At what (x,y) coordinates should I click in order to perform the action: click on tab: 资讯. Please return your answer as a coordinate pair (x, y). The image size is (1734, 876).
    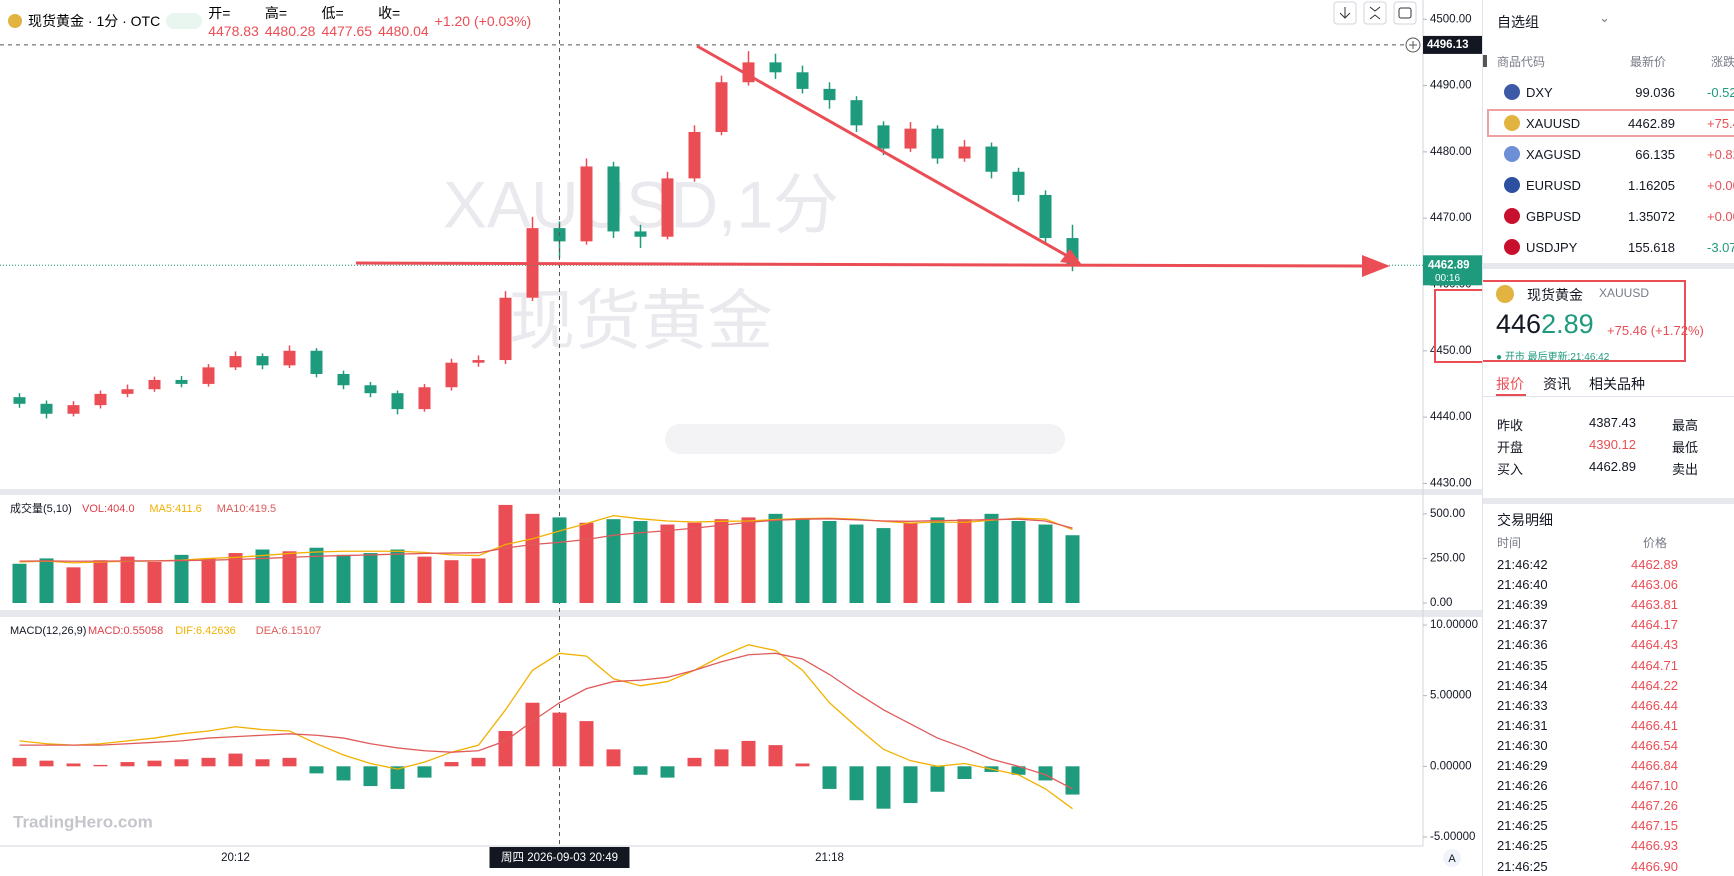
    Looking at the image, I should click on (1557, 384).